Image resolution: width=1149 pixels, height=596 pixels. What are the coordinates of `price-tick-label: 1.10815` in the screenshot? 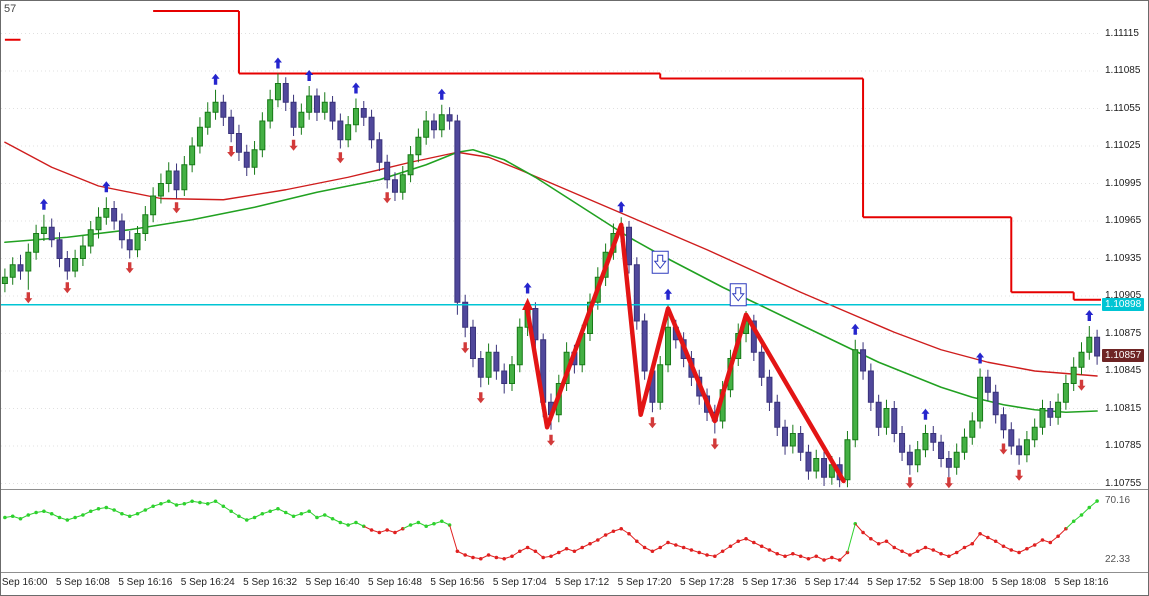 It's located at (1123, 408).